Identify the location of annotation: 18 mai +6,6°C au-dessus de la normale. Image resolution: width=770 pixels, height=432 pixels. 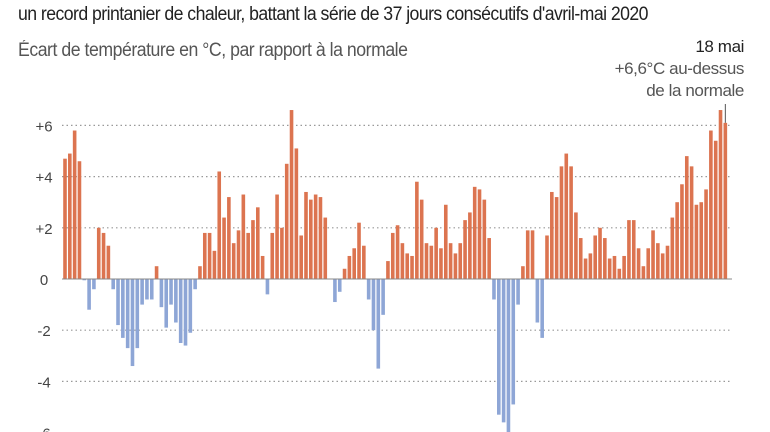
(680, 69).